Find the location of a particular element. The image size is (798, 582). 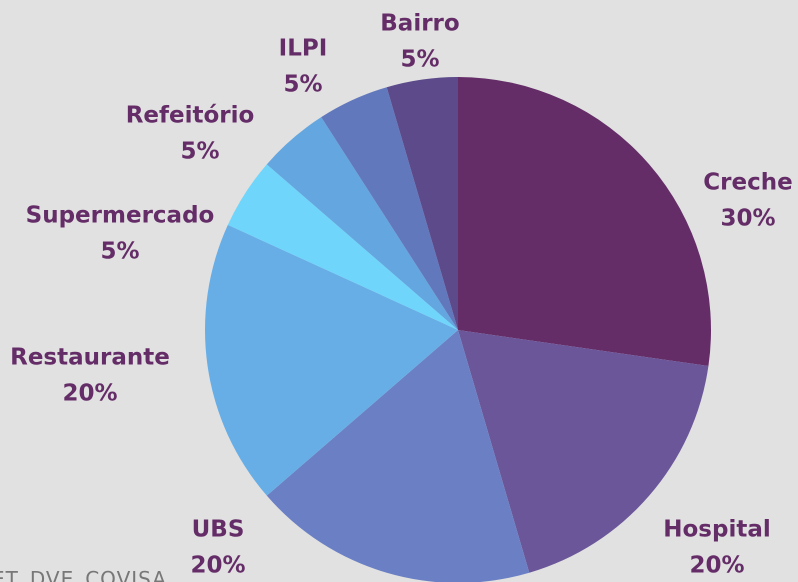

slice-label: Refeitório is located at coordinates (190, 116).